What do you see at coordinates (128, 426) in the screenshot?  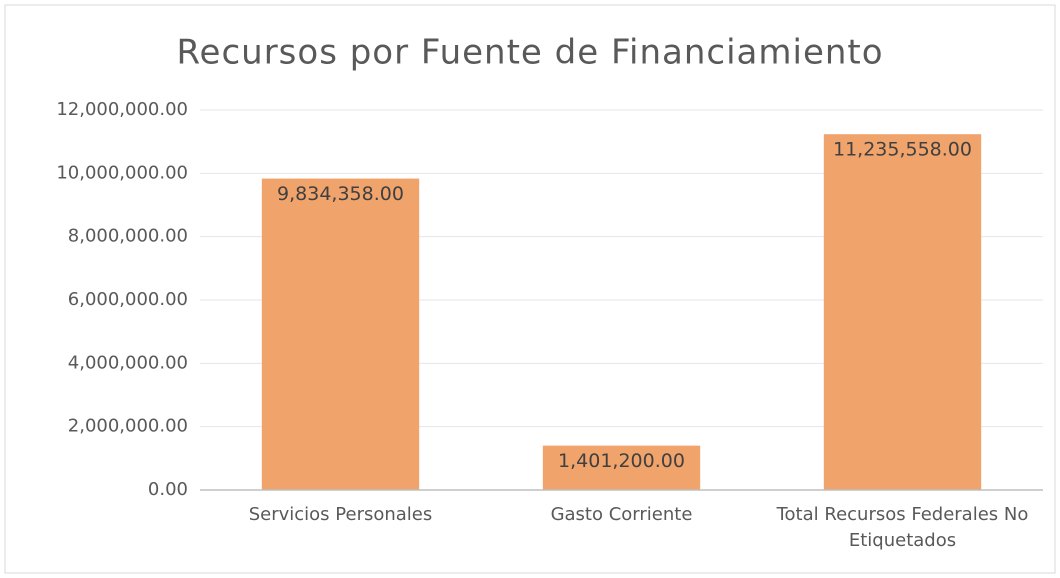 I see `y-tick-label: 2,000,000.00` at bounding box center [128, 426].